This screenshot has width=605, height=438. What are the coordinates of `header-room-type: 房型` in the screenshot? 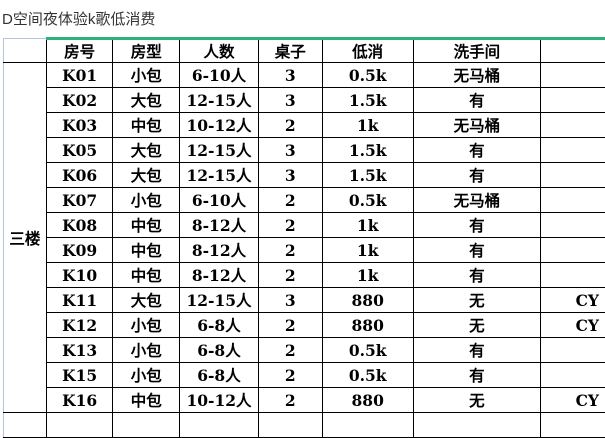 It's located at (146, 51).